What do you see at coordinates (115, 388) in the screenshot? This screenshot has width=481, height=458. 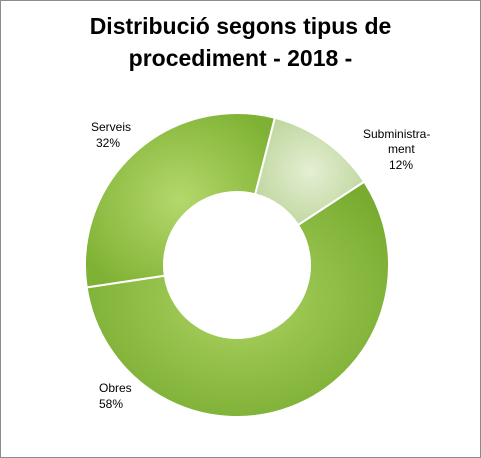 I see `label-obres: Obres` at bounding box center [115, 388].